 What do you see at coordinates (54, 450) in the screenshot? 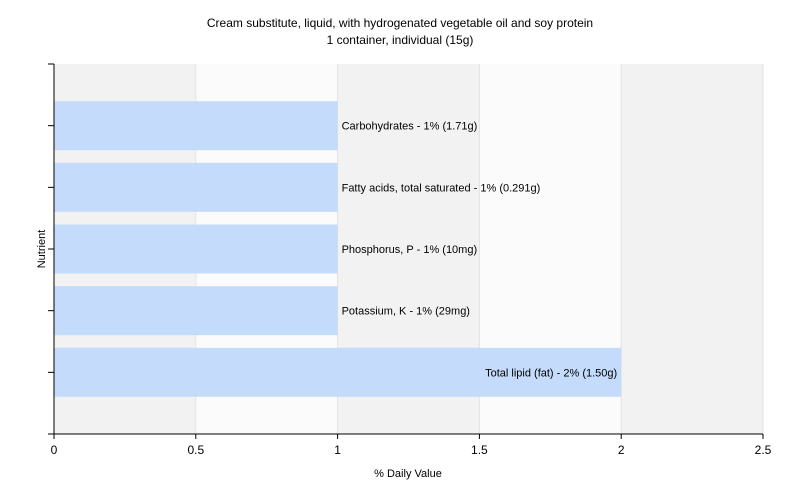
I see `x-tick-label: 0` at bounding box center [54, 450].